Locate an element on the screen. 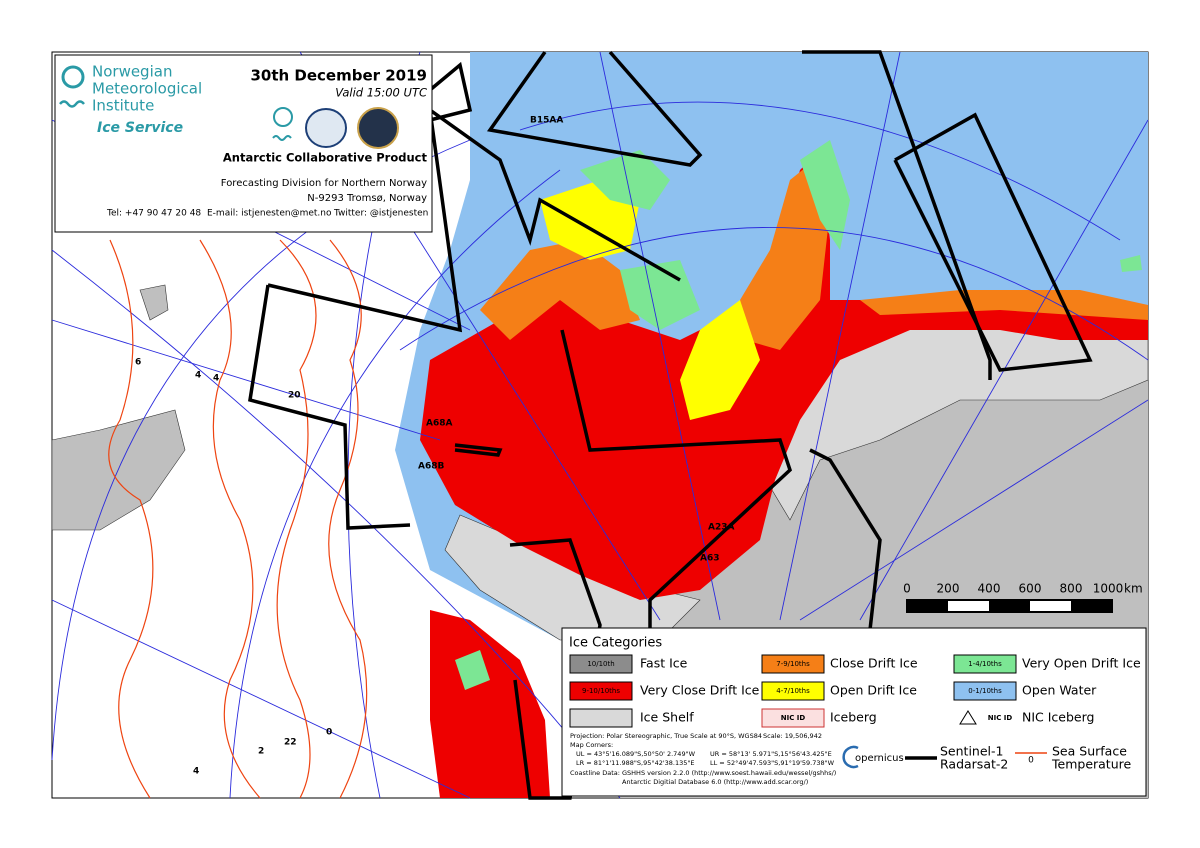  org-name: Norwegian is located at coordinates (132, 72).